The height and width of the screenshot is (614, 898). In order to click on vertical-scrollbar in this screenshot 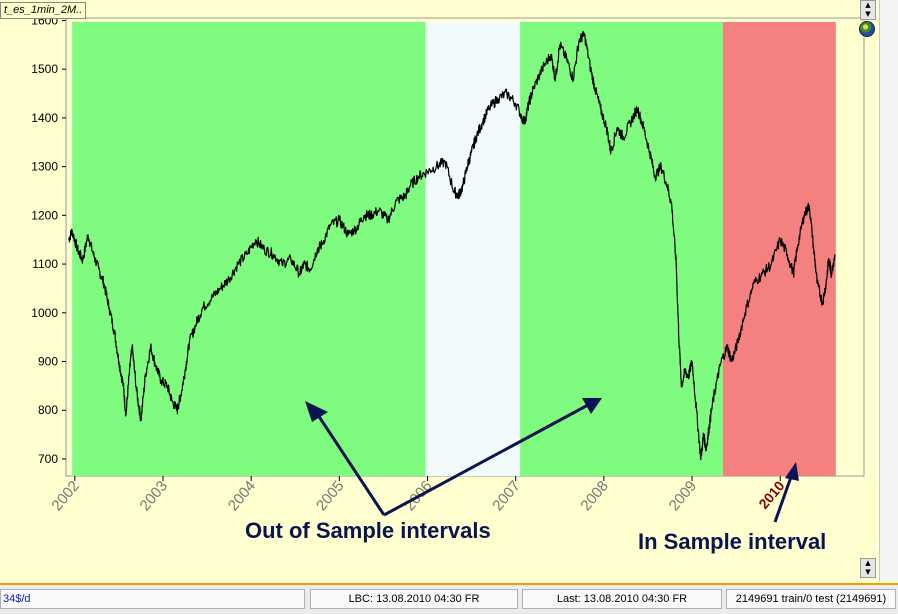, I will do `click(888, 290)`.